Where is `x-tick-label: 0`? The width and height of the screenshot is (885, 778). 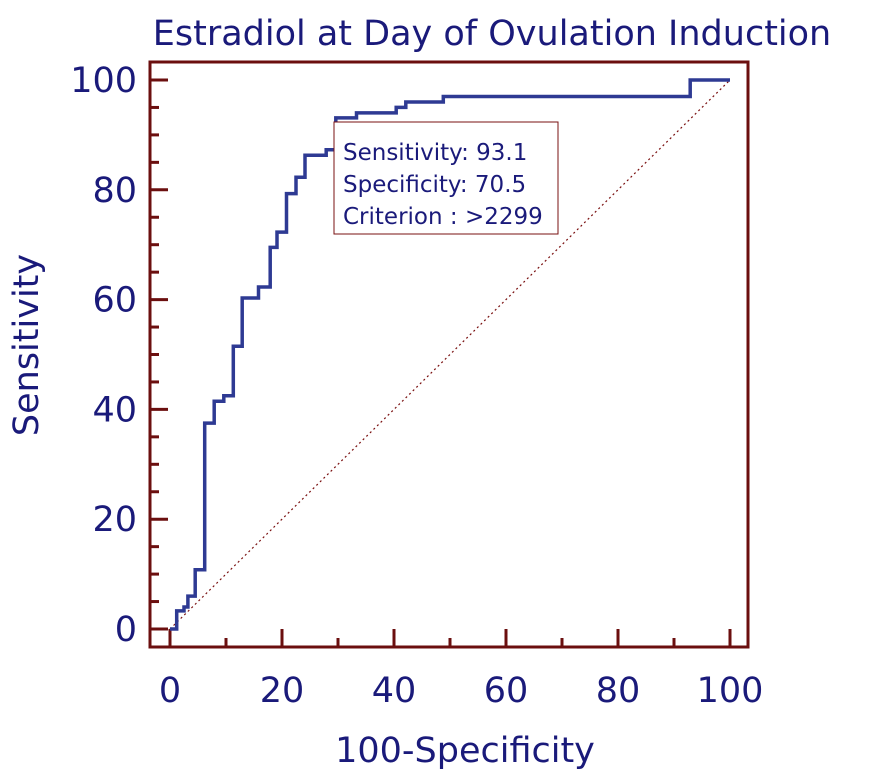
x-tick-label: 0 is located at coordinates (170, 691).